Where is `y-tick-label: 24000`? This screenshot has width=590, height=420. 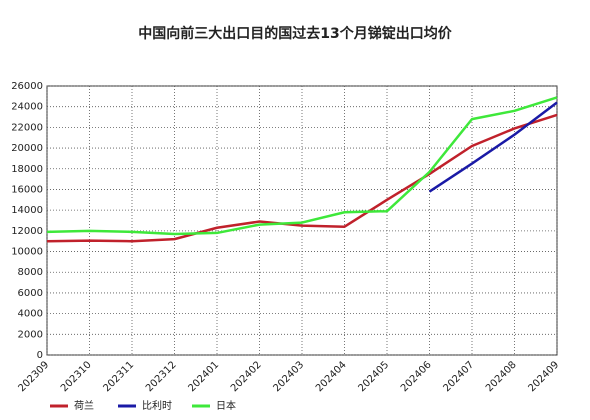
y-tick-label: 24000 is located at coordinates (27, 107).